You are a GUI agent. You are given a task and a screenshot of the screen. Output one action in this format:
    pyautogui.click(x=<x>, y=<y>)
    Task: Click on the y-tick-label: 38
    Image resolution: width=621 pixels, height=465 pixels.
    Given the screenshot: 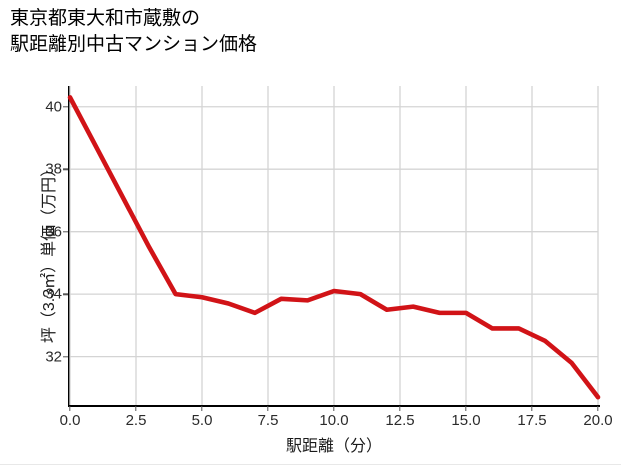 What is the action you would take?
    pyautogui.click(x=53, y=169)
    